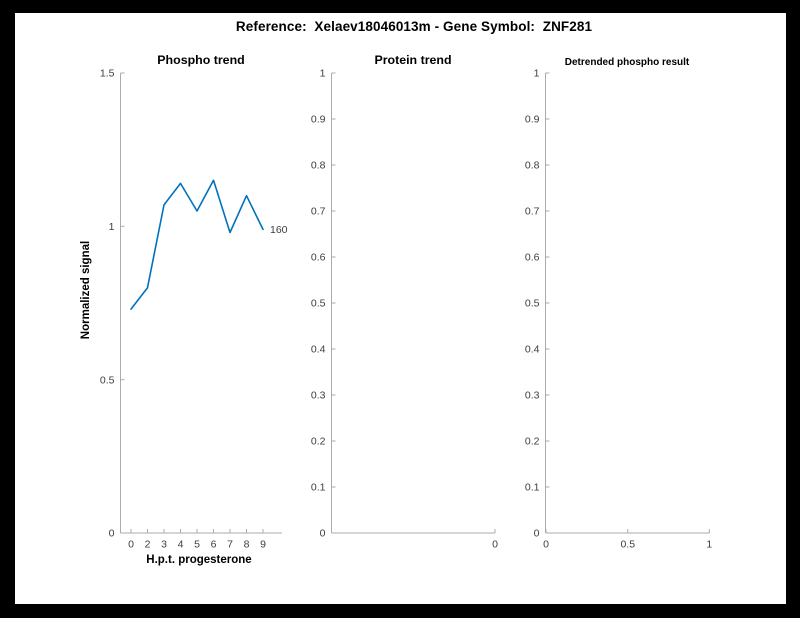  What do you see at coordinates (627, 545) in the screenshot?
I see `x-tick-label: 0.5` at bounding box center [627, 545].